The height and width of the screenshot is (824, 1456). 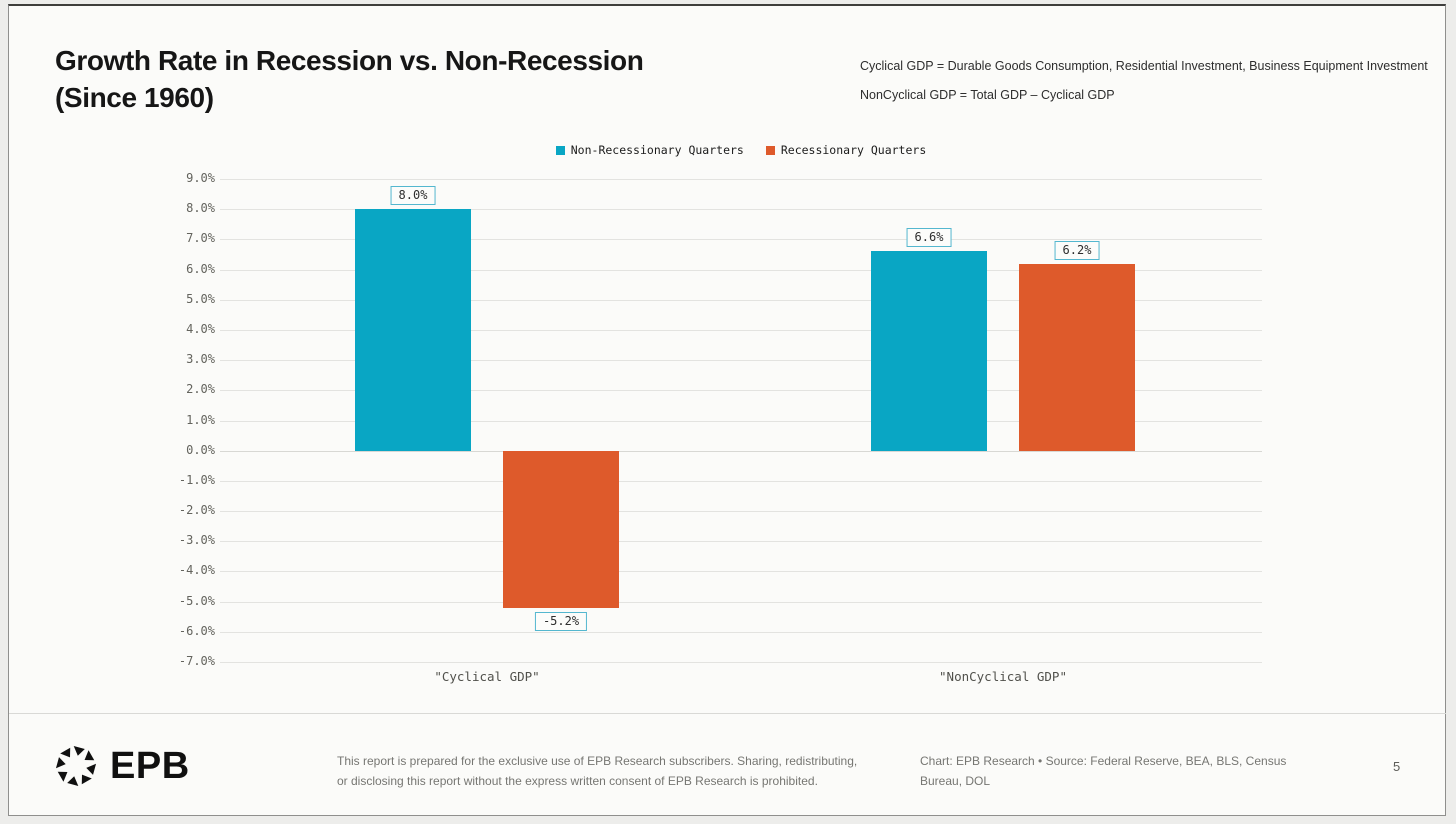 What do you see at coordinates (76, 766) in the screenshot?
I see `epb-logo-mark` at bounding box center [76, 766].